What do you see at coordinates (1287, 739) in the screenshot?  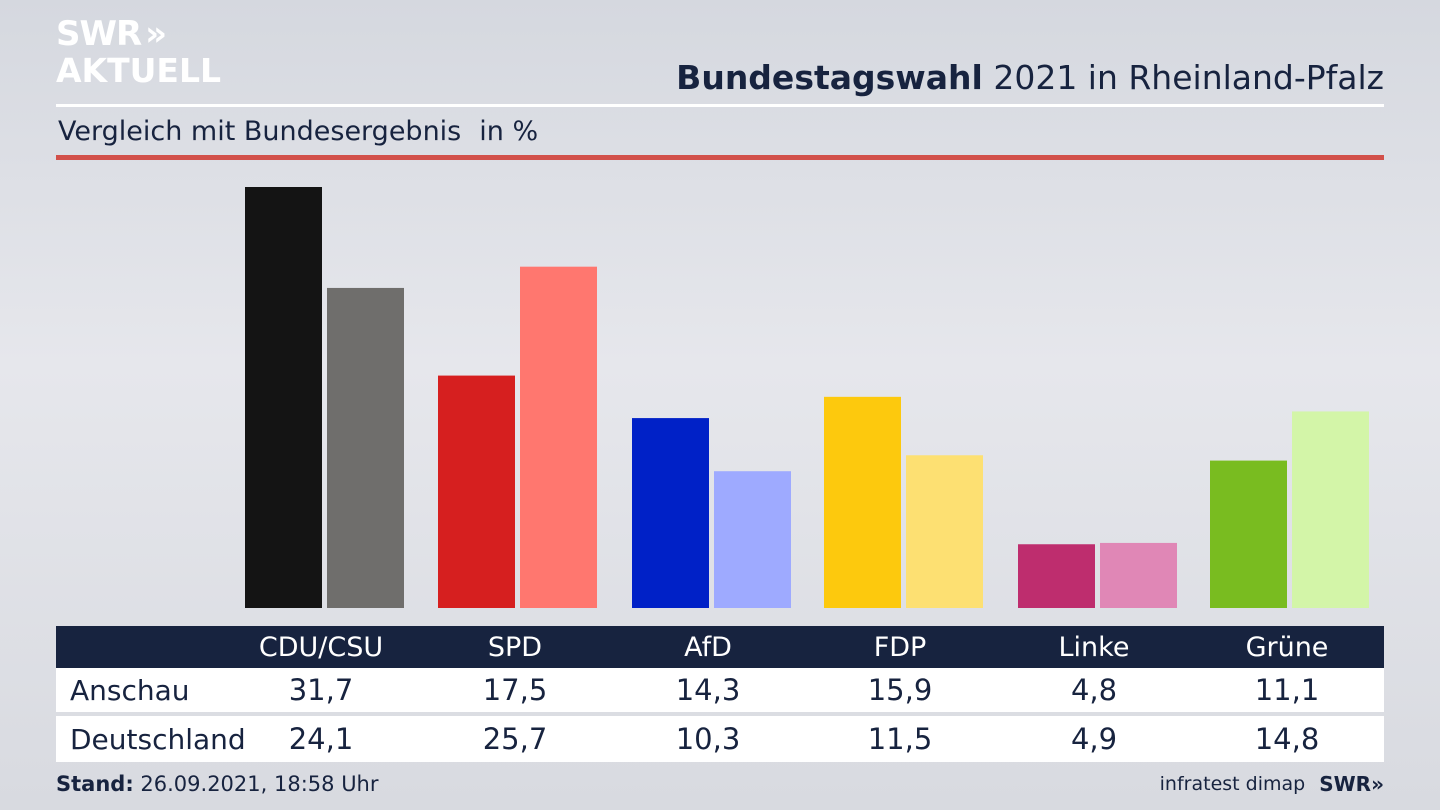 I see `table-cell: 14,8` at bounding box center [1287, 739].